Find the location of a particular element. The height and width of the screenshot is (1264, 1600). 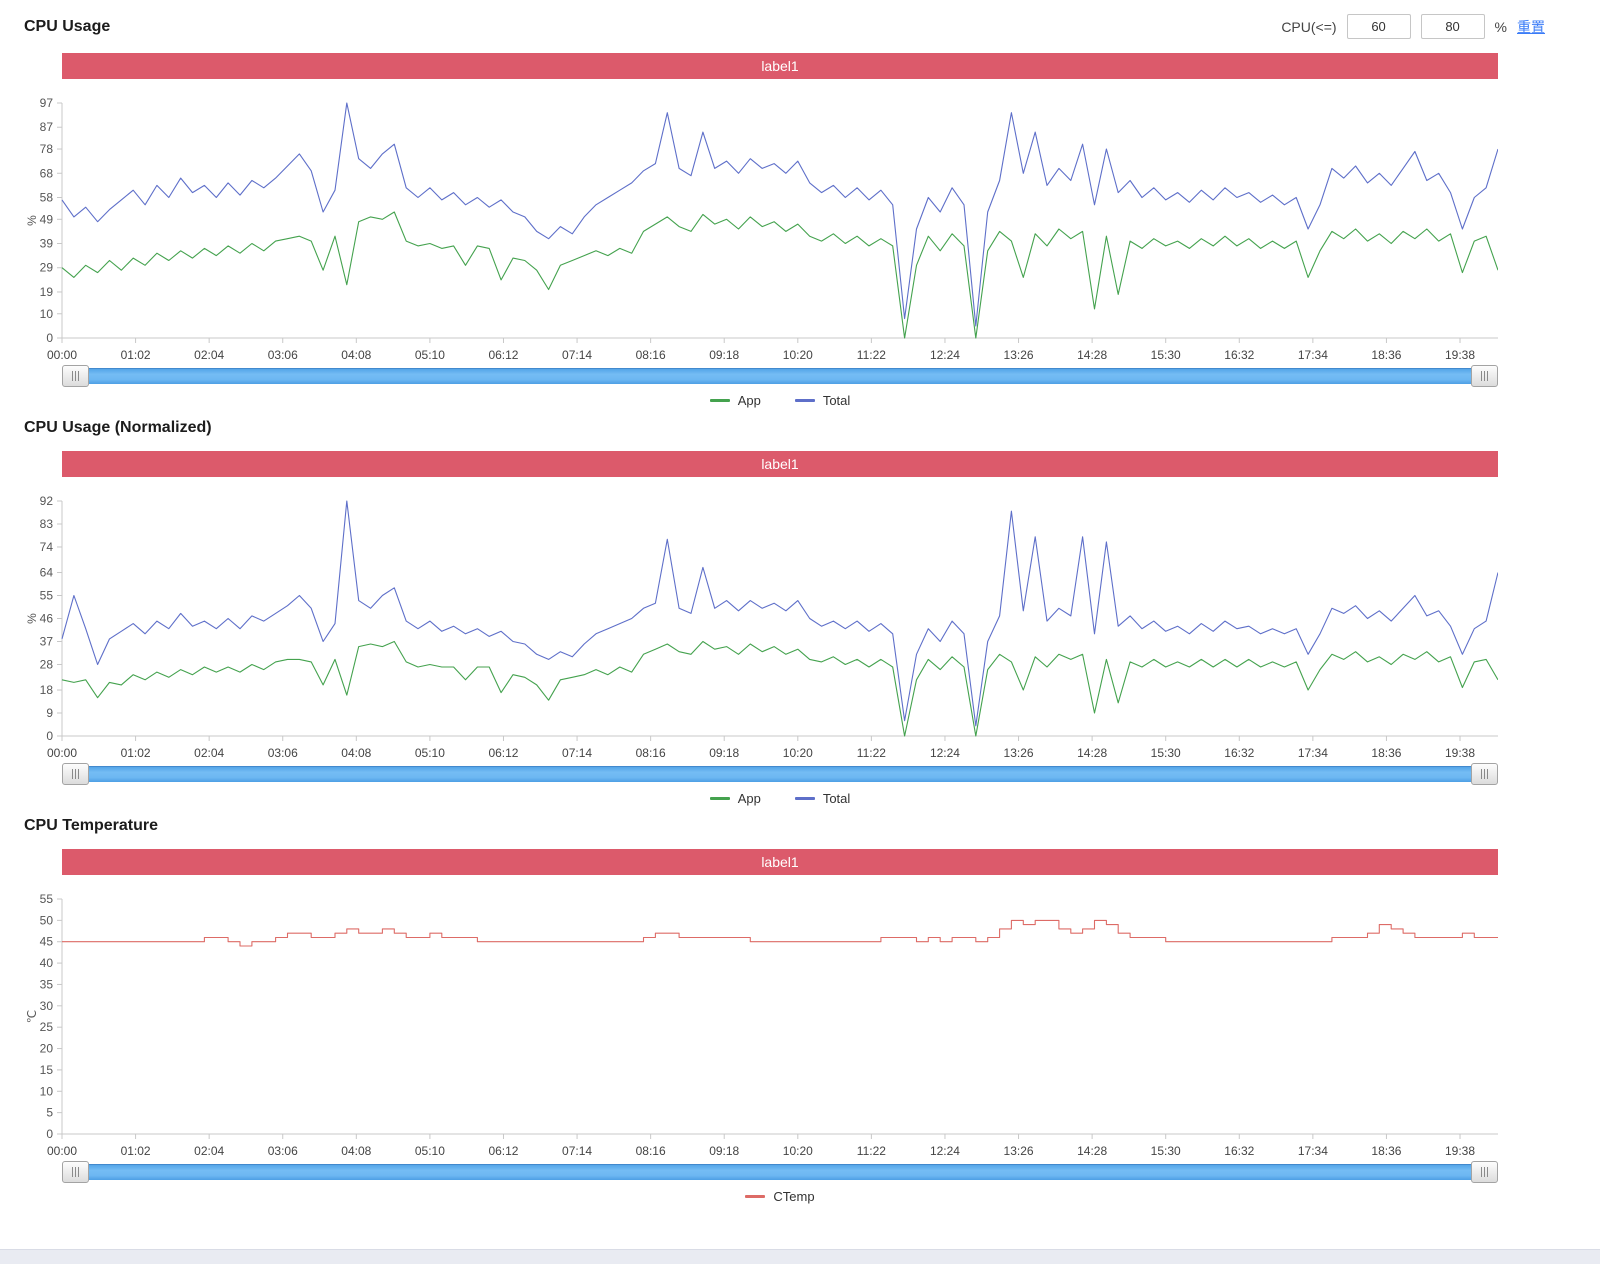

svg-text: 05:10 is located at coordinates (430, 1151).